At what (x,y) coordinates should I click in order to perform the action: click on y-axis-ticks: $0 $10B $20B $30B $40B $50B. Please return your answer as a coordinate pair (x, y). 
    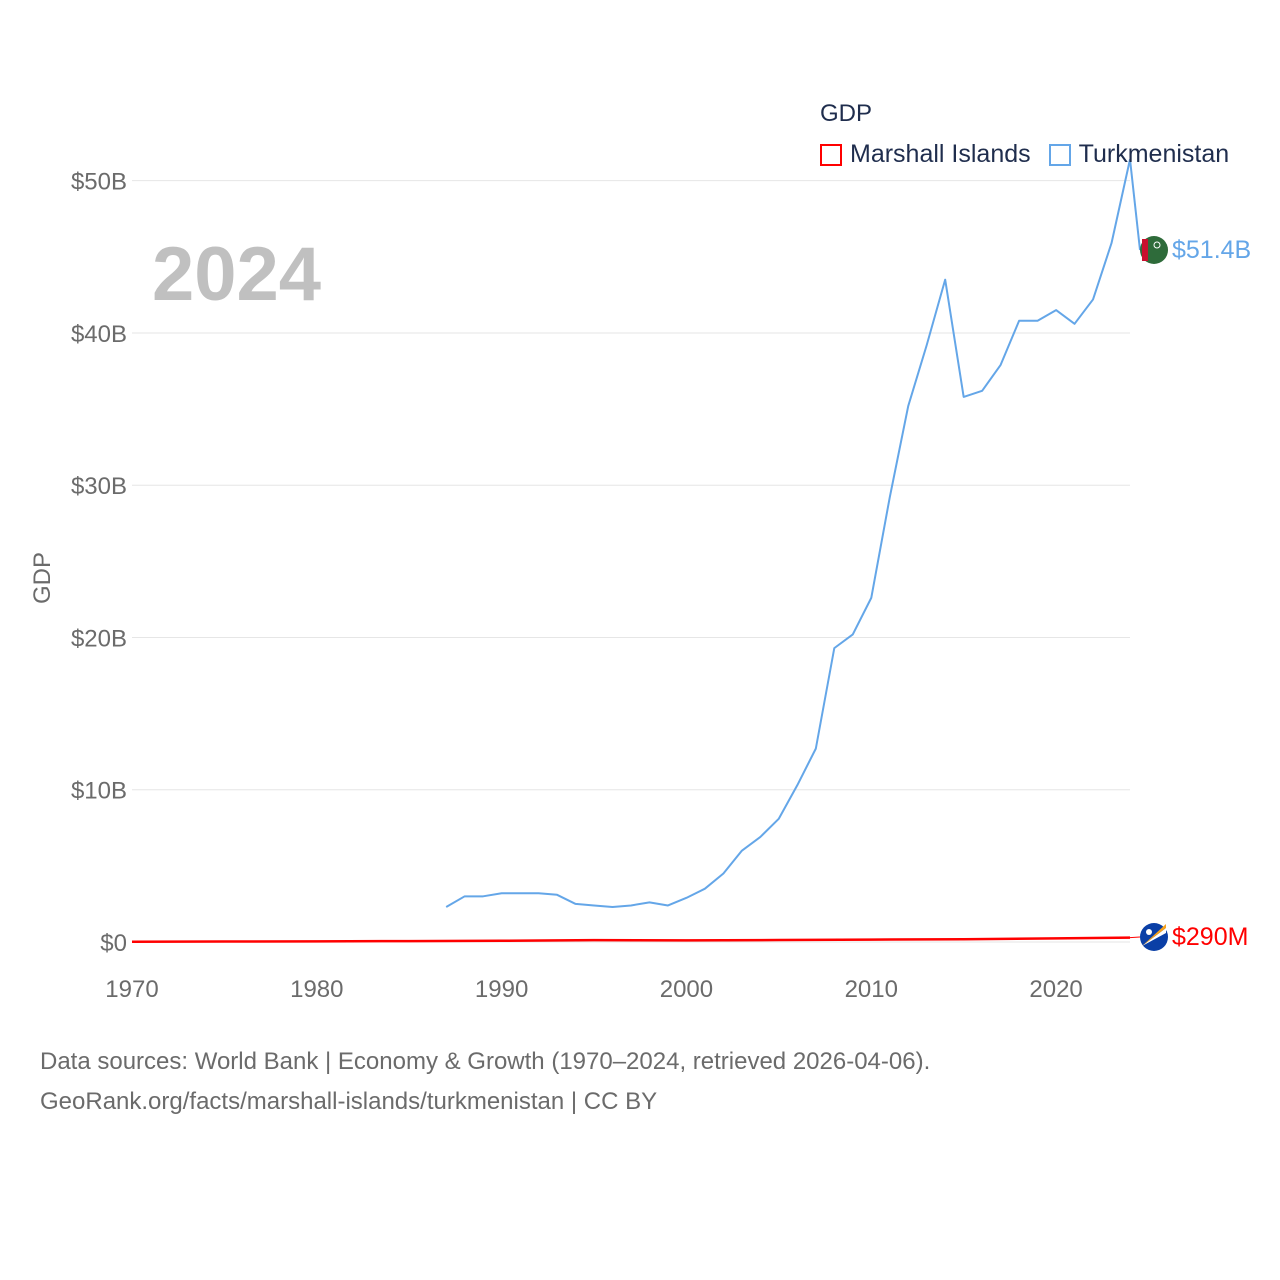
    Looking at the image, I should click on (99, 563).